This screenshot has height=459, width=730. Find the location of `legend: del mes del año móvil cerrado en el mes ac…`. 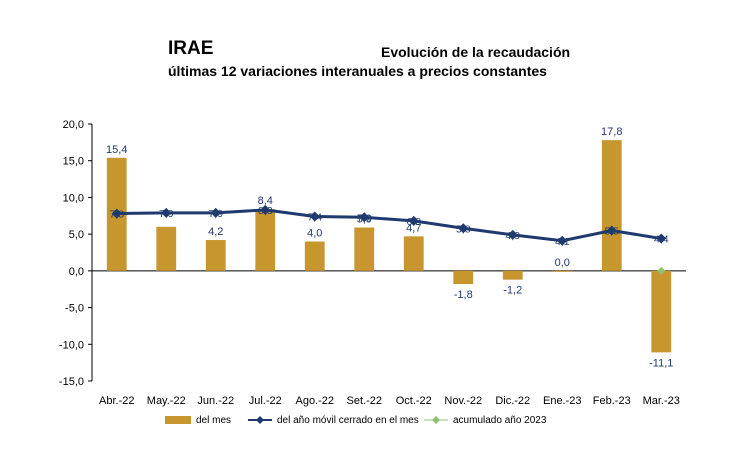

legend: del mes del año móvil cerrado en el mes ac… is located at coordinates (356, 420).